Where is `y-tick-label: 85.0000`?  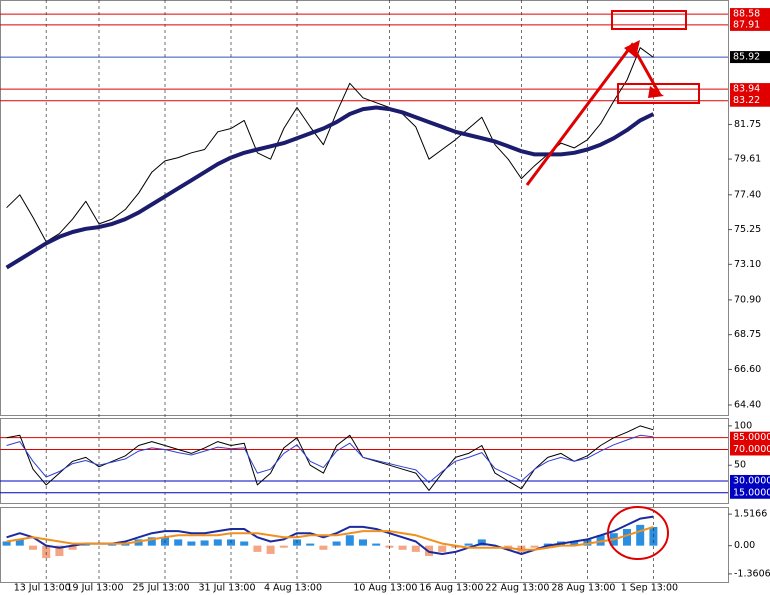
y-tick-label: 85.0000 is located at coordinates (751, 437).